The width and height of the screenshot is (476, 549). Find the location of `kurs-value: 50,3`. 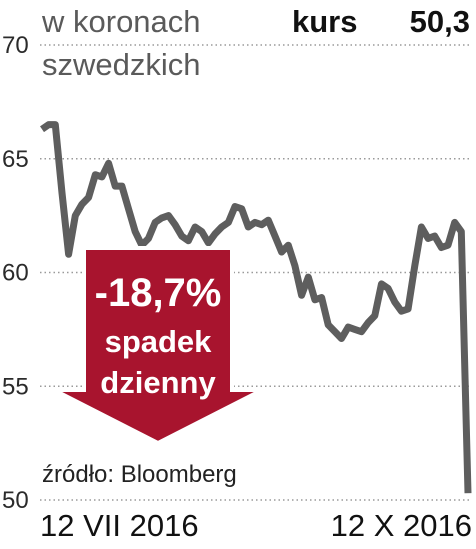

kurs-value: 50,3 is located at coordinates (440, 21).